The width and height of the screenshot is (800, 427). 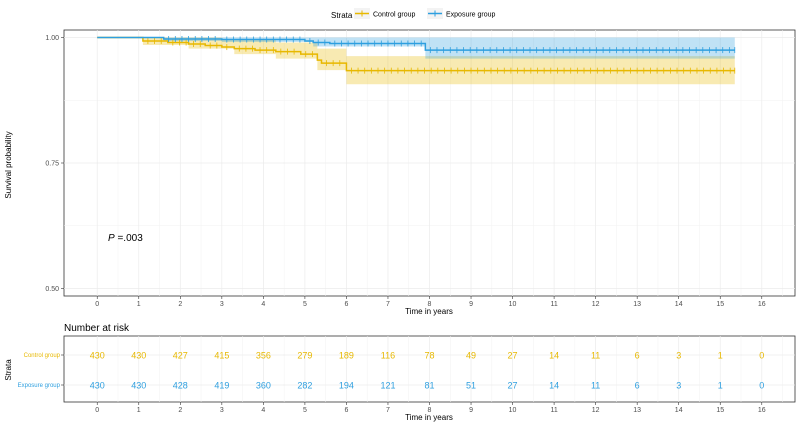 I want to click on risk-count-control: 116, so click(x=388, y=356).